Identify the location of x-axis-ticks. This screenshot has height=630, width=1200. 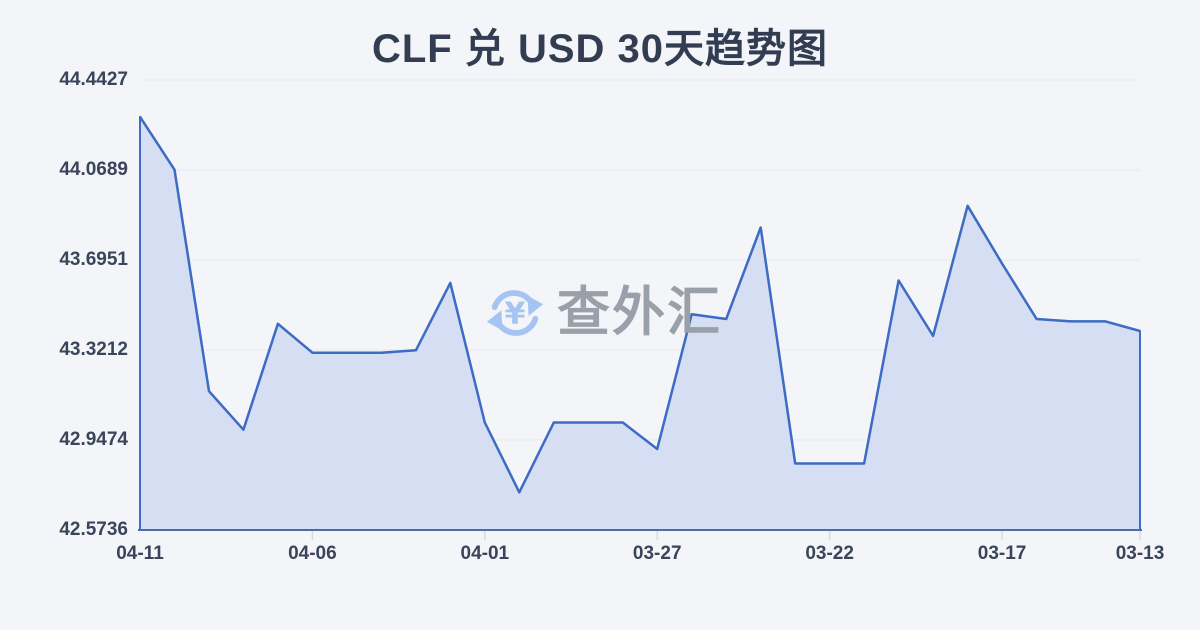
(726, 535).